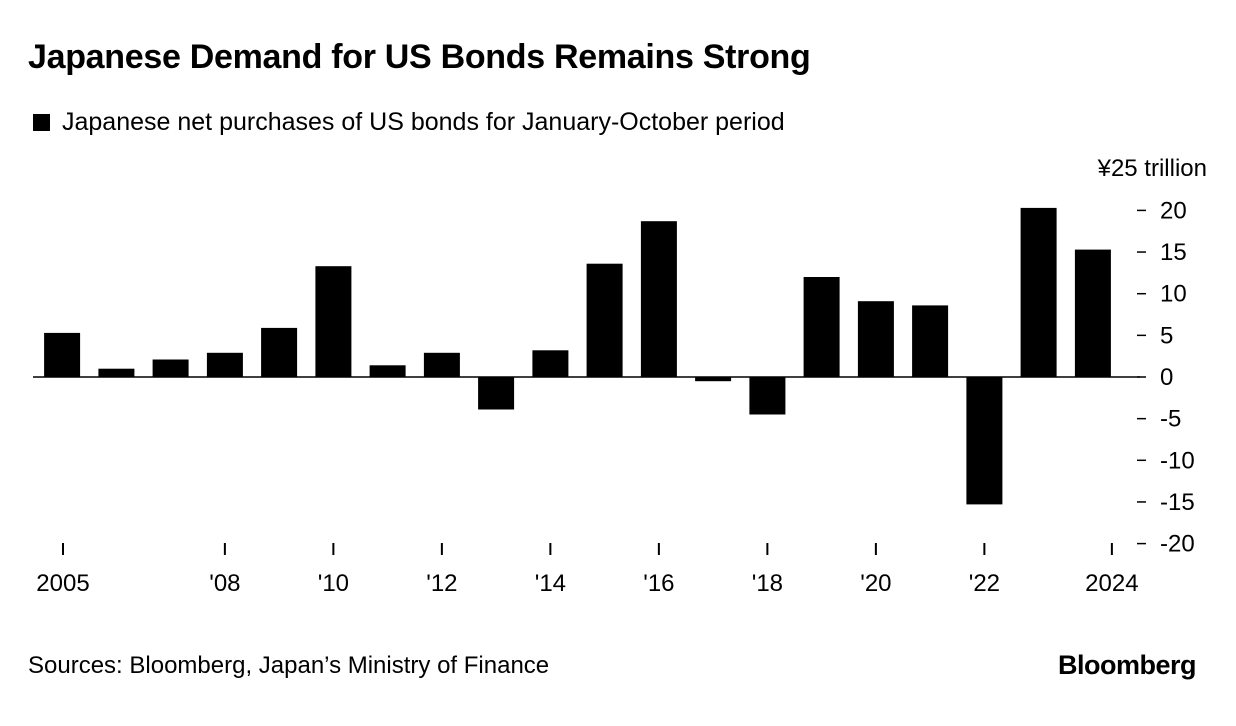 This screenshot has width=1236, height=726. Describe the element at coordinates (496, 393) in the screenshot. I see `bar-2013` at that location.